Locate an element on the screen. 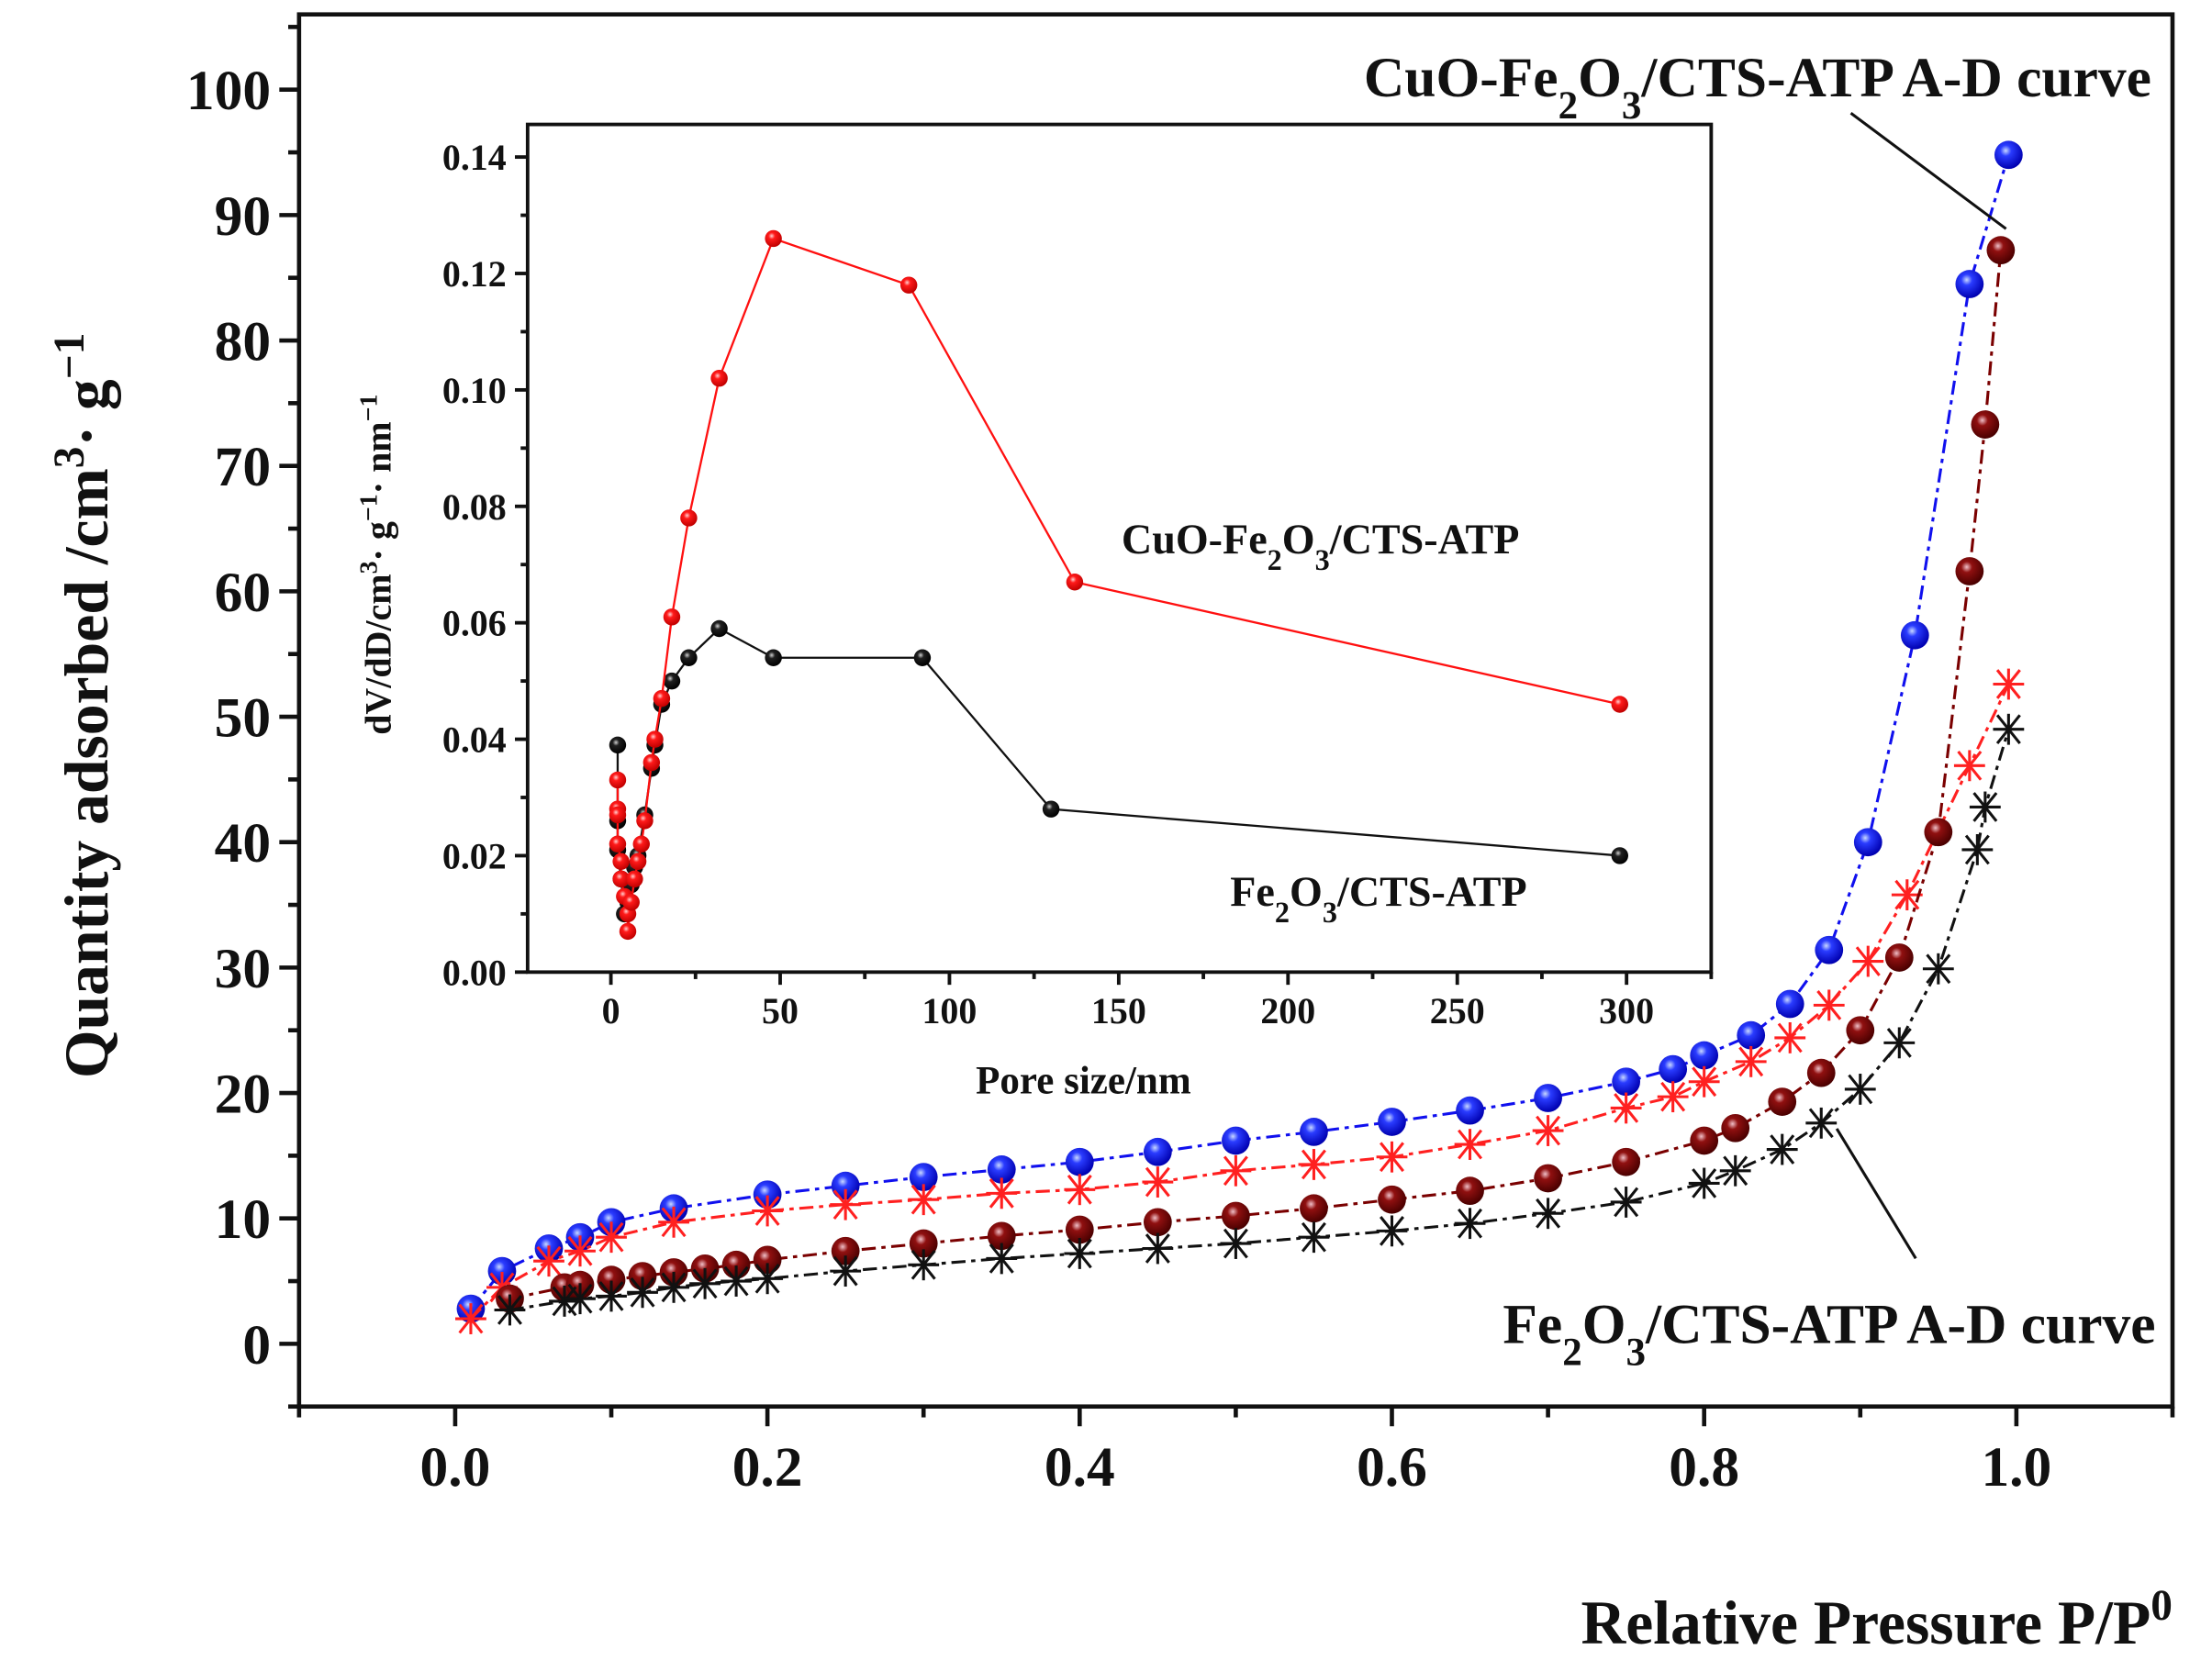  y-tick-label: 0.00 is located at coordinates (474, 973).